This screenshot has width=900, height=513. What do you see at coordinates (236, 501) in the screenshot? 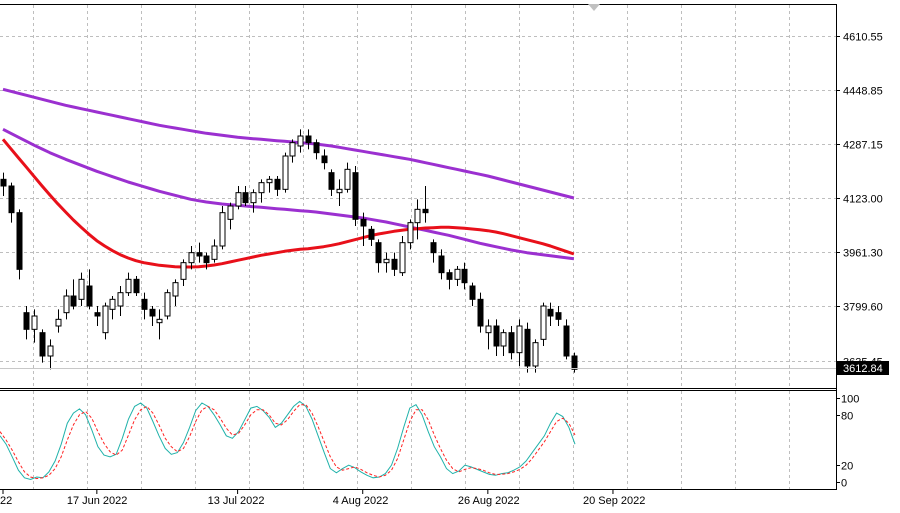
I see `time-tick-label: 13 Jul 2022` at bounding box center [236, 501].